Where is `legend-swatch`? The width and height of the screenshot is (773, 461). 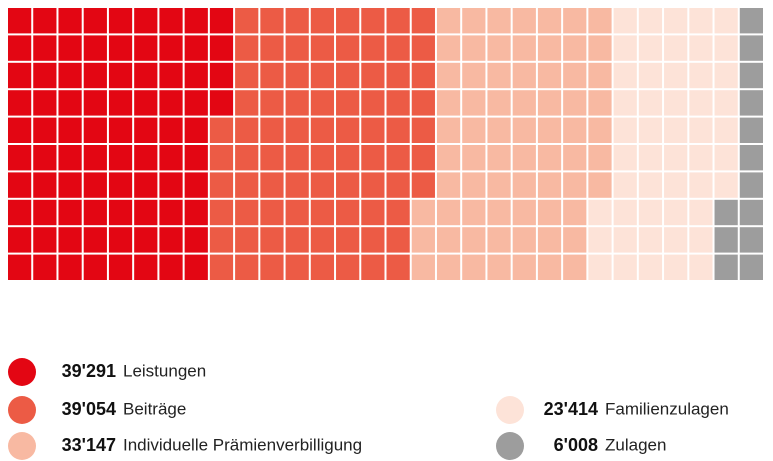
legend-swatch is located at coordinates (510, 410).